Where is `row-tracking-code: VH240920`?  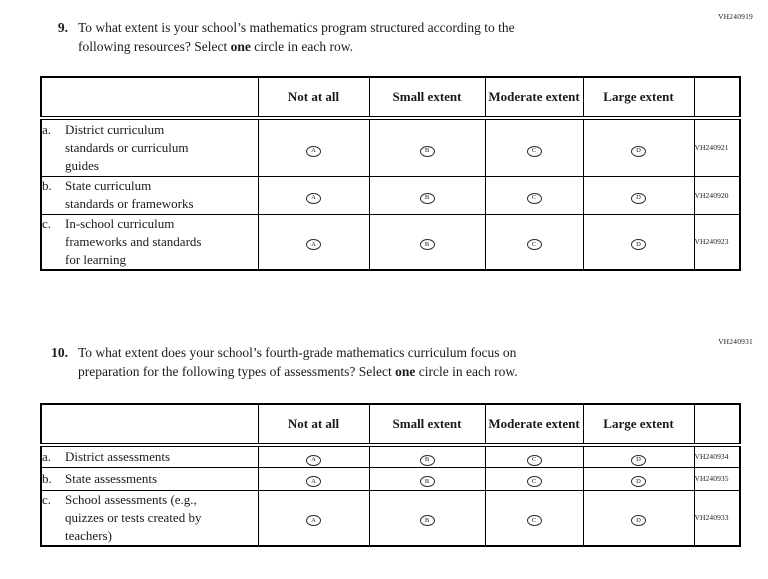 row-tracking-code: VH240920 is located at coordinates (717, 195).